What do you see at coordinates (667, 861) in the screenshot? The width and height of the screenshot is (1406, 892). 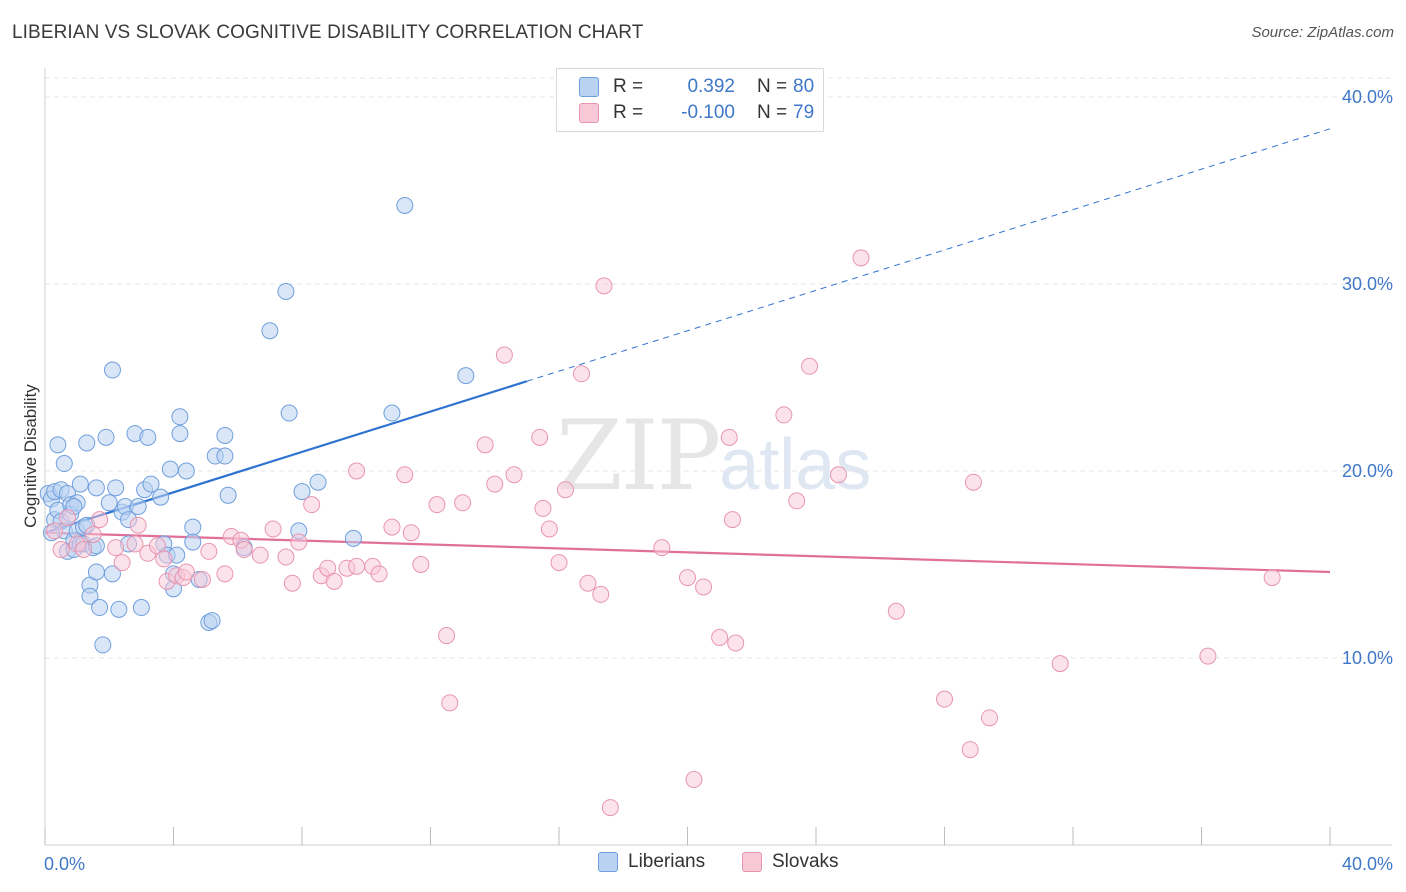 I see `legend-label-liberians: Liberians` at bounding box center [667, 861].